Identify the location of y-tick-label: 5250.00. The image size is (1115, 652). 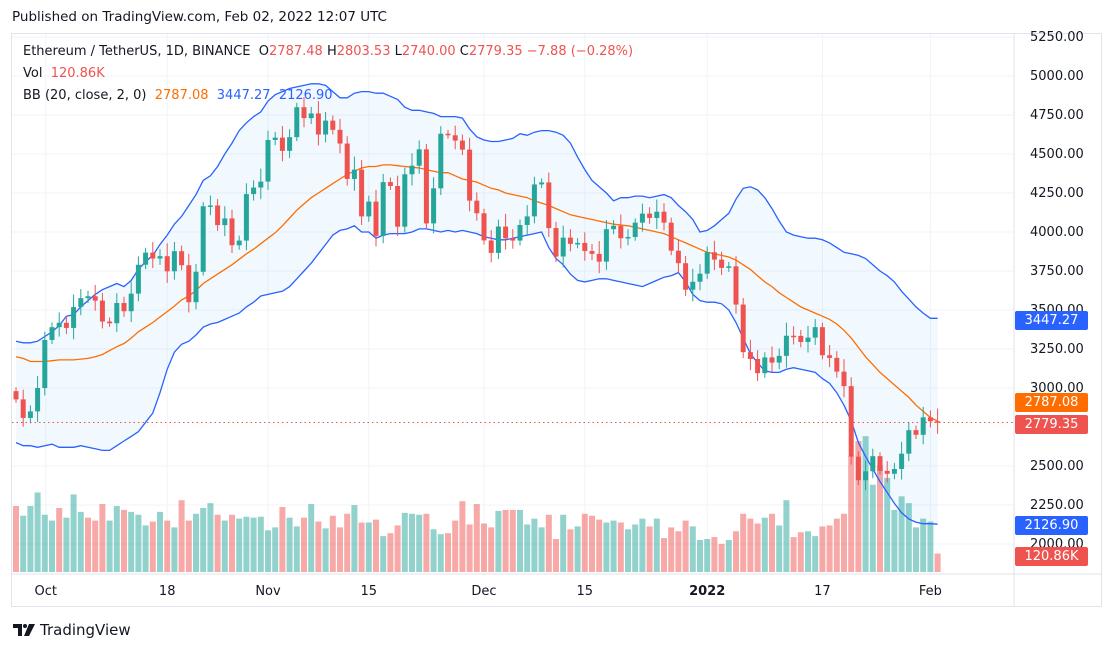
(1057, 37).